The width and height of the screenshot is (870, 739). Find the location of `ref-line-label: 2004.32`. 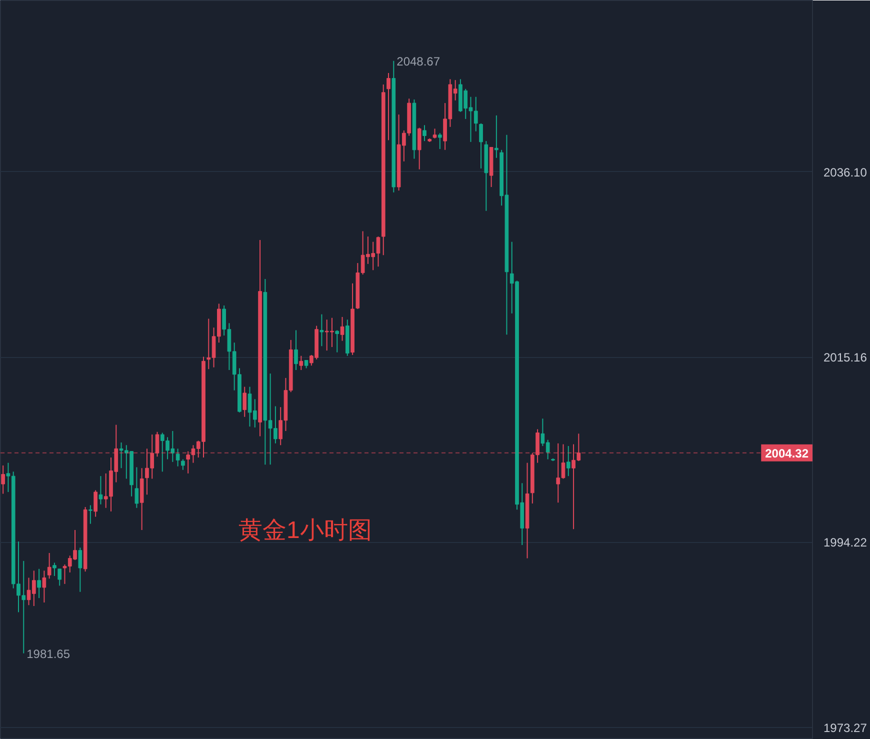

ref-line-label: 2004.32 is located at coordinates (787, 453).